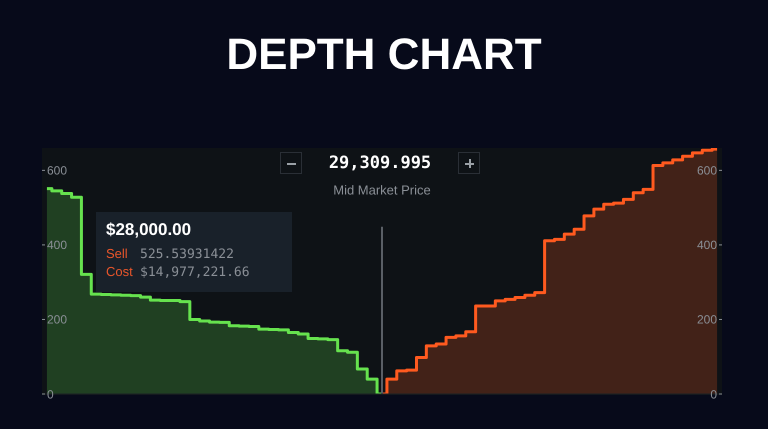  Describe the element at coordinates (707, 319) in the screenshot. I see `y2-tick-label: 200` at that location.